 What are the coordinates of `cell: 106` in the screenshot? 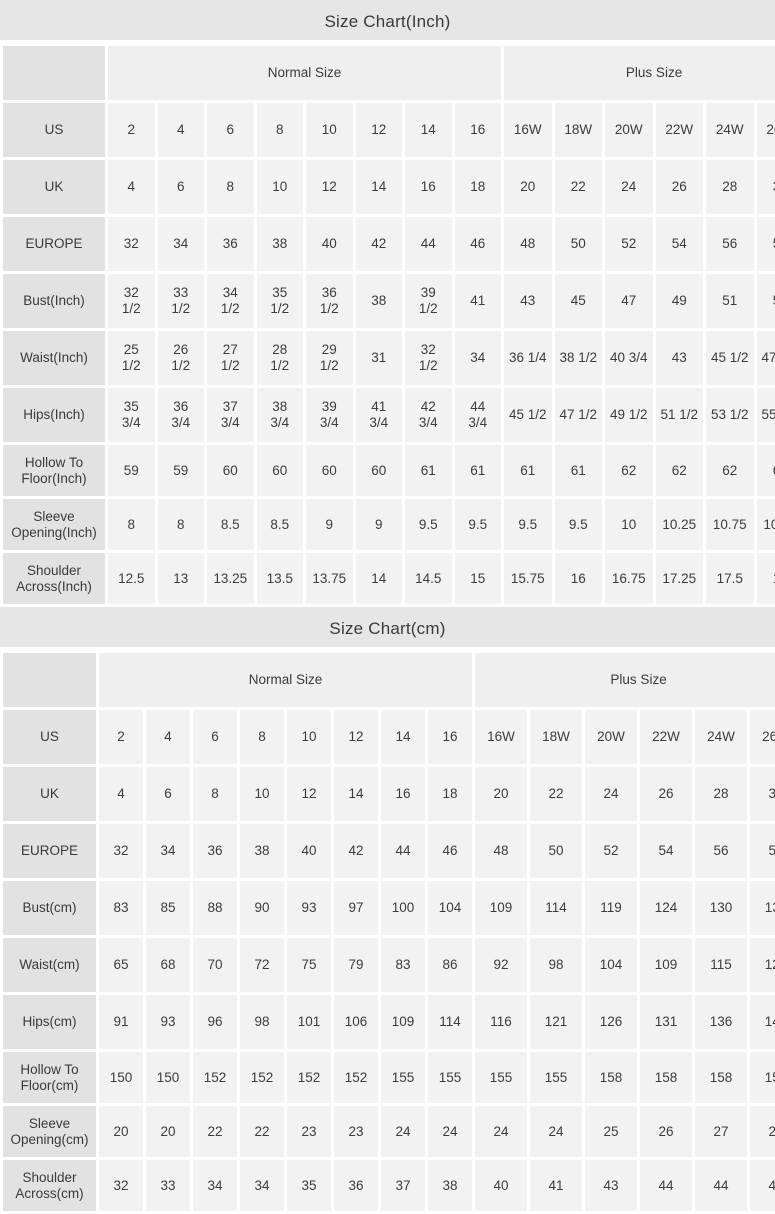 It's located at (356, 1022).